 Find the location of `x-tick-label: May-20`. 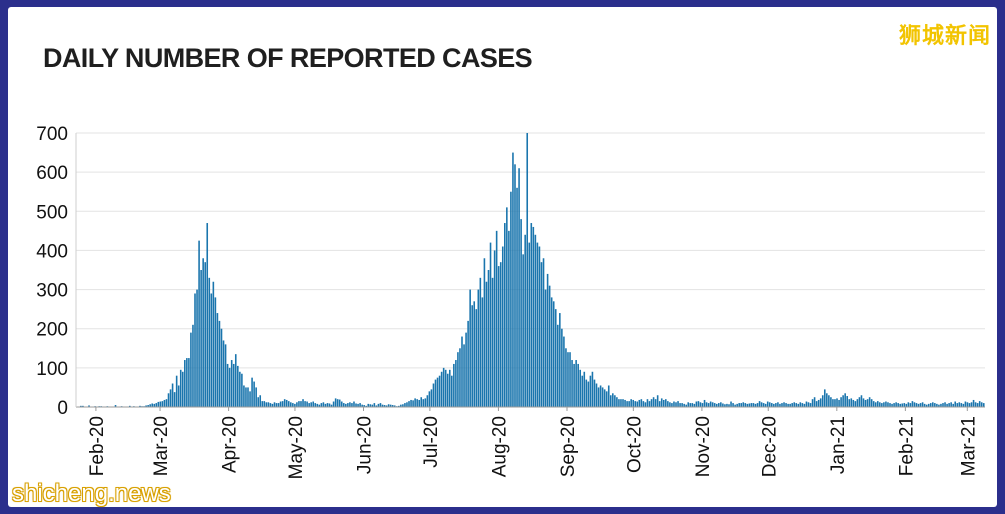

x-tick-label: May-20 is located at coordinates (296, 447).